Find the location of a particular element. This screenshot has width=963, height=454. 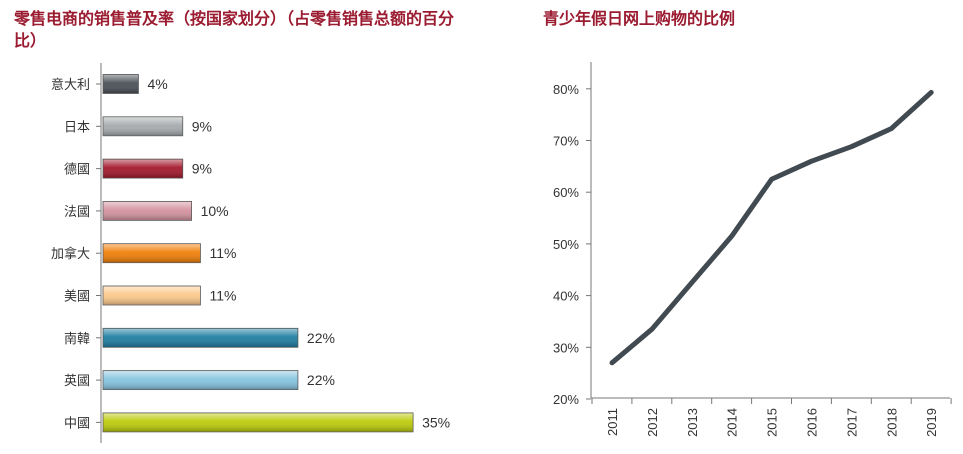

x-tick-label: 2014 is located at coordinates (732, 422).